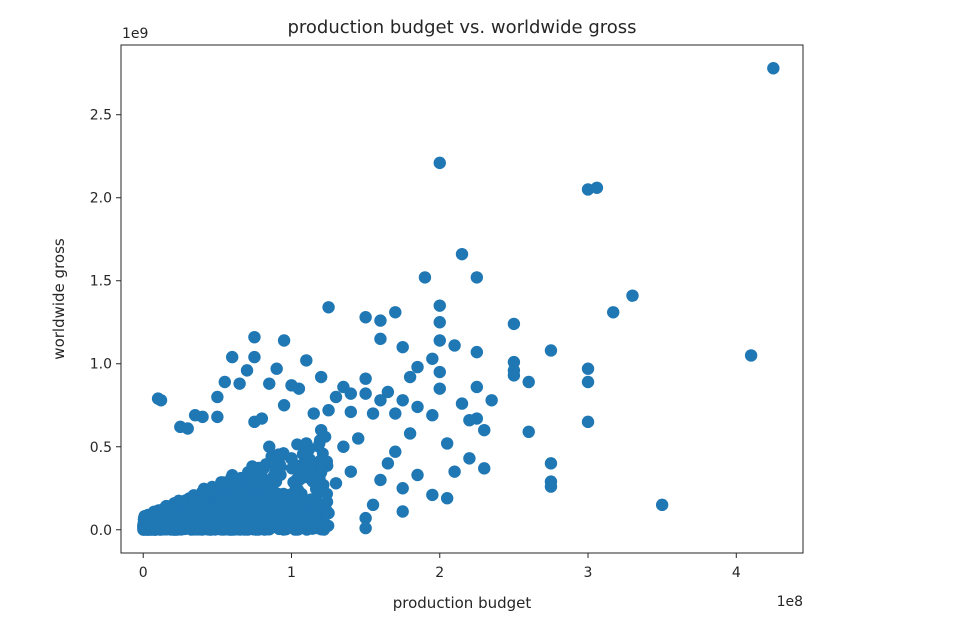 This screenshot has width=967, height=641. Describe the element at coordinates (790, 602) in the screenshot. I see `x-axis-offset-label: 1e8` at that location.